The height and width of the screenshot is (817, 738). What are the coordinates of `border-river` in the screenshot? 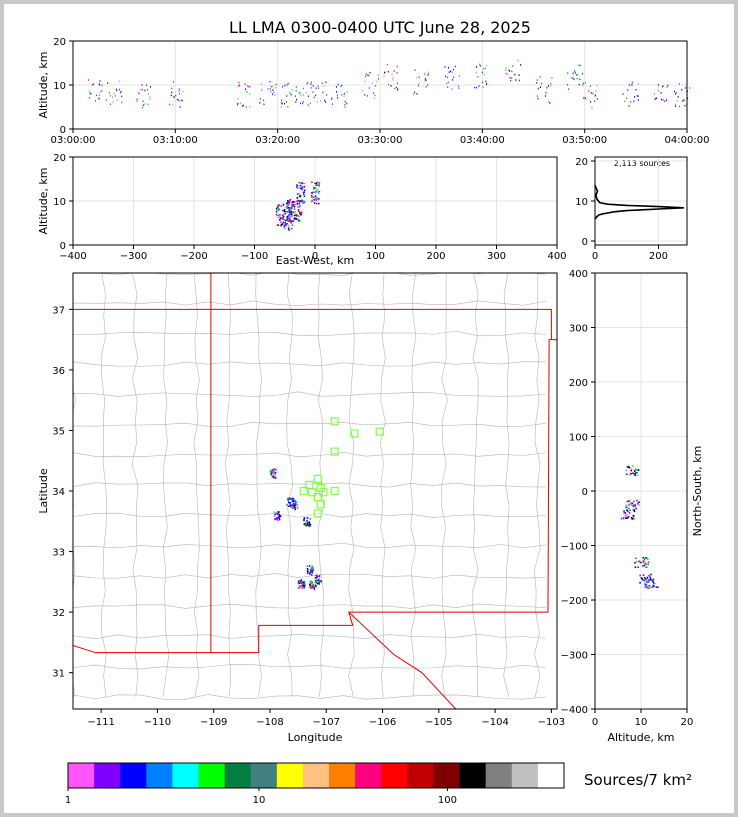 It's located at (402, 660).